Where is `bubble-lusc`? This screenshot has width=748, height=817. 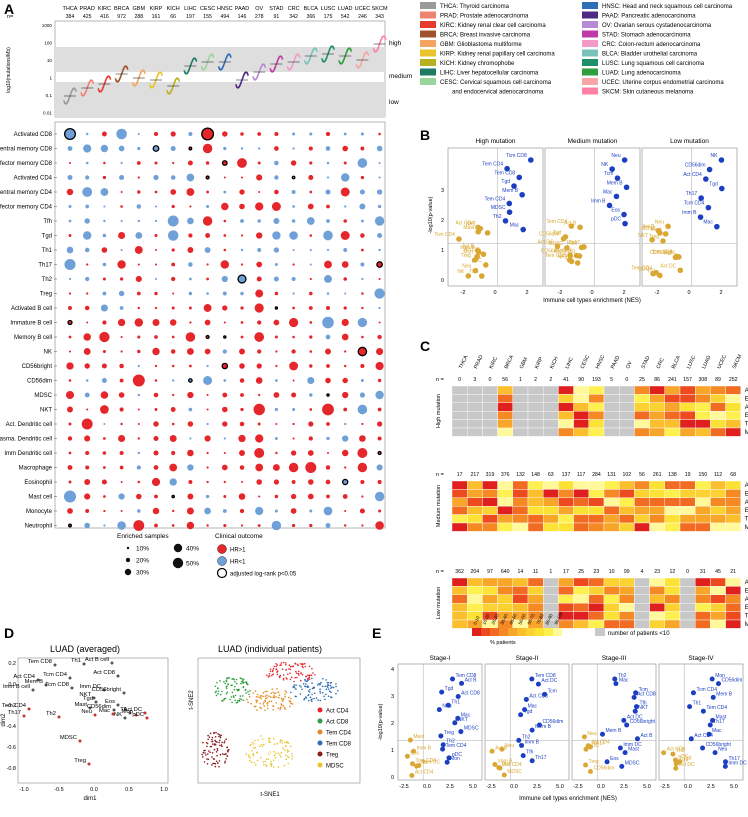 bubble-lusc is located at coordinates (328, 424).